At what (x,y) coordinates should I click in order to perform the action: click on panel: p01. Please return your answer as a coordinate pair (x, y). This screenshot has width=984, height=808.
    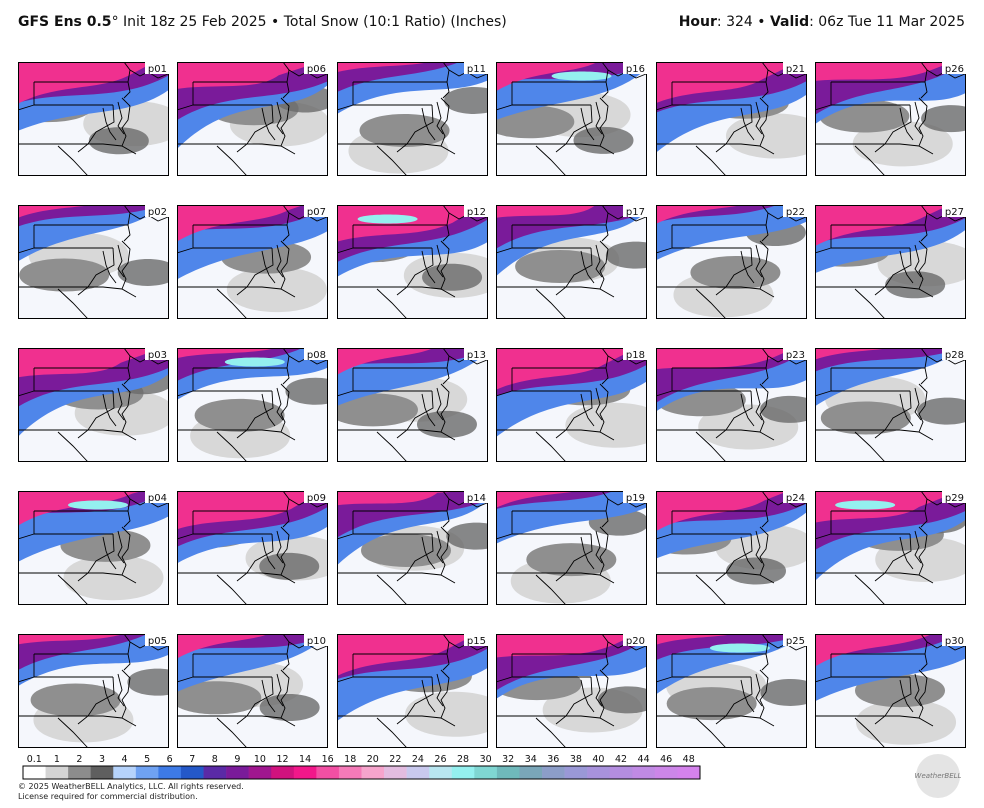
    Looking at the image, I should click on (93, 119).